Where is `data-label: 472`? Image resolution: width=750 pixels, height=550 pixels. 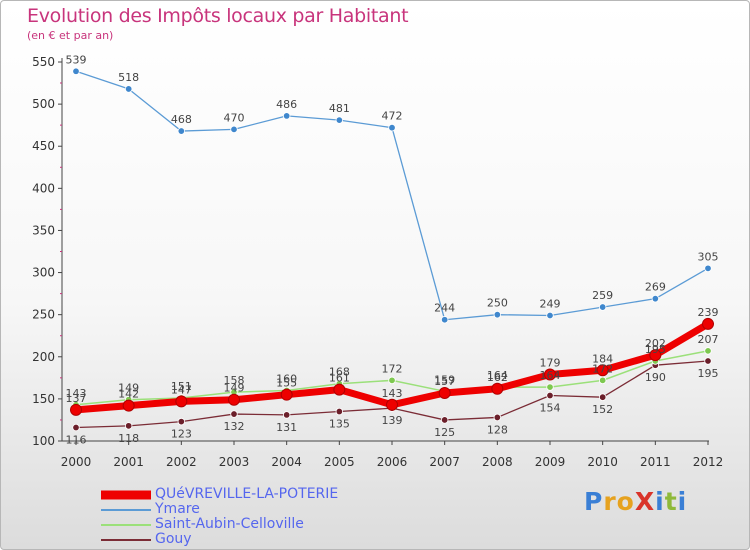
data-label: 472 is located at coordinates (392, 116).